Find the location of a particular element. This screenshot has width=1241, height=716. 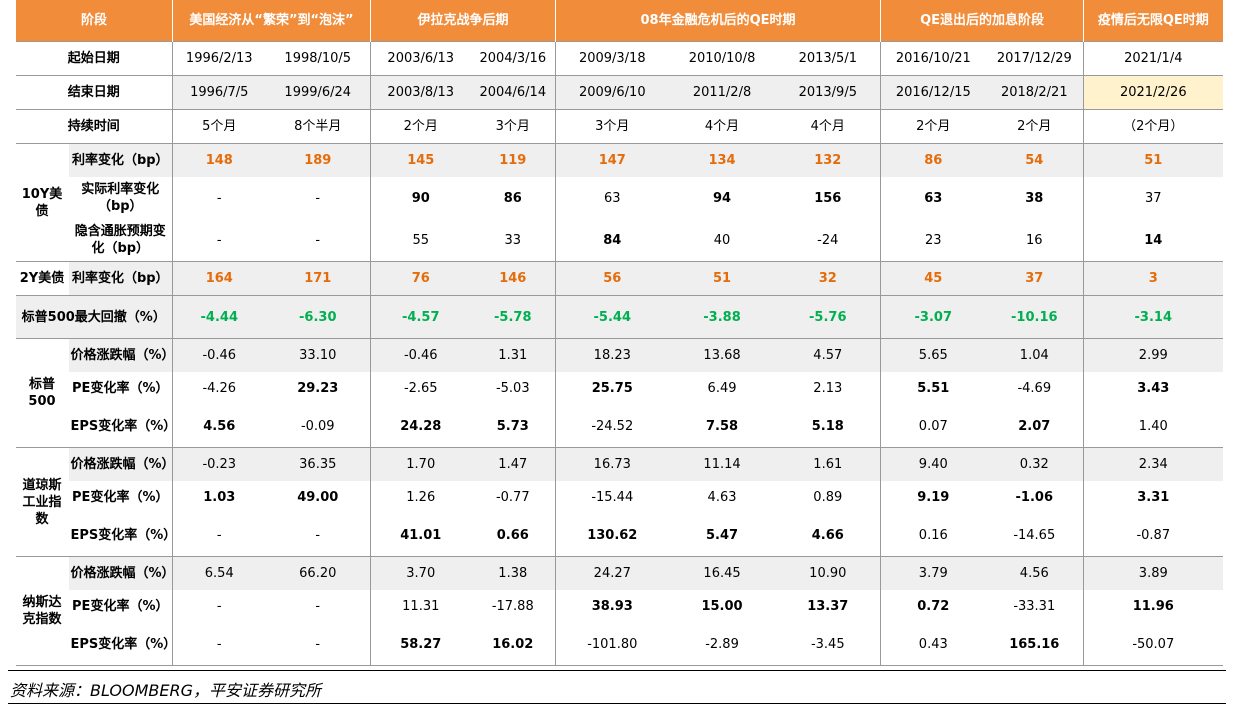

end-date: 2004/6/14 is located at coordinates (513, 92).